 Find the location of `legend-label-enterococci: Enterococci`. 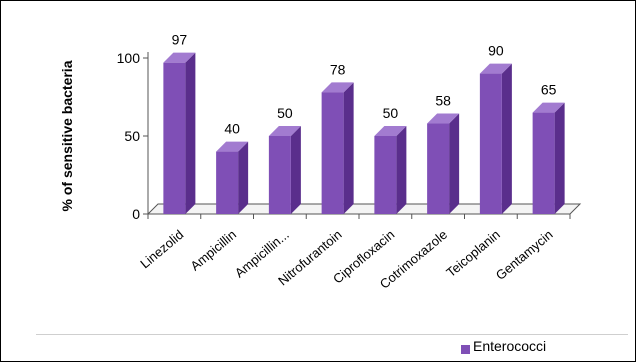

legend-label-enterococci: Enterococci is located at coordinates (510, 346).